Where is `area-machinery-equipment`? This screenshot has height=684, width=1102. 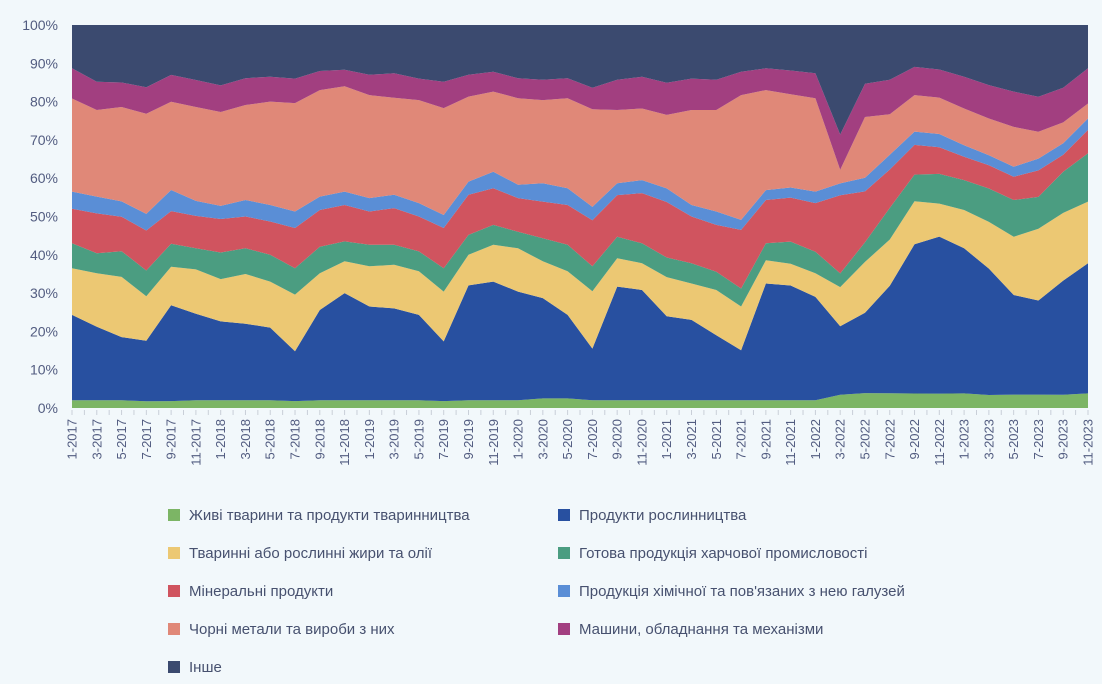 area-machinery-equipment is located at coordinates (580, 118).